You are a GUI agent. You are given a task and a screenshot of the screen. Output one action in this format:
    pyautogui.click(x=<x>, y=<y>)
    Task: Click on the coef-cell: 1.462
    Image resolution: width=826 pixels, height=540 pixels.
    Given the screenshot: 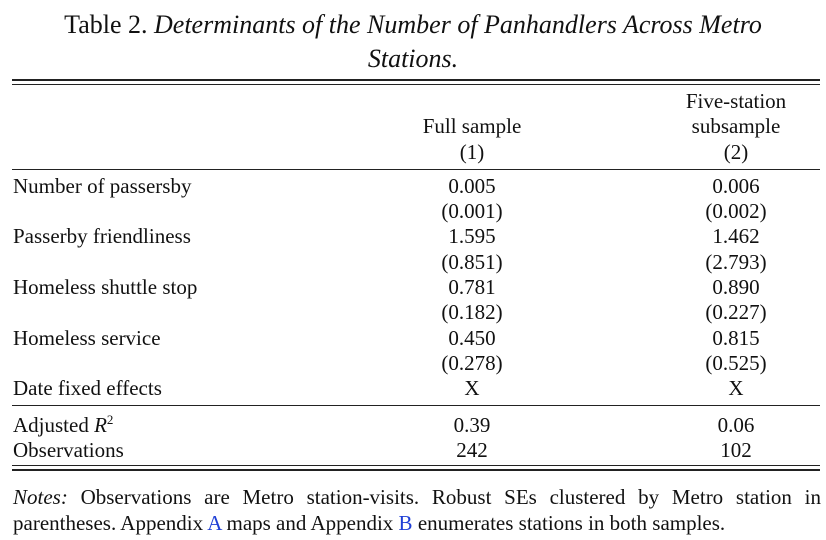 What is the action you would take?
    pyautogui.click(x=736, y=236)
    